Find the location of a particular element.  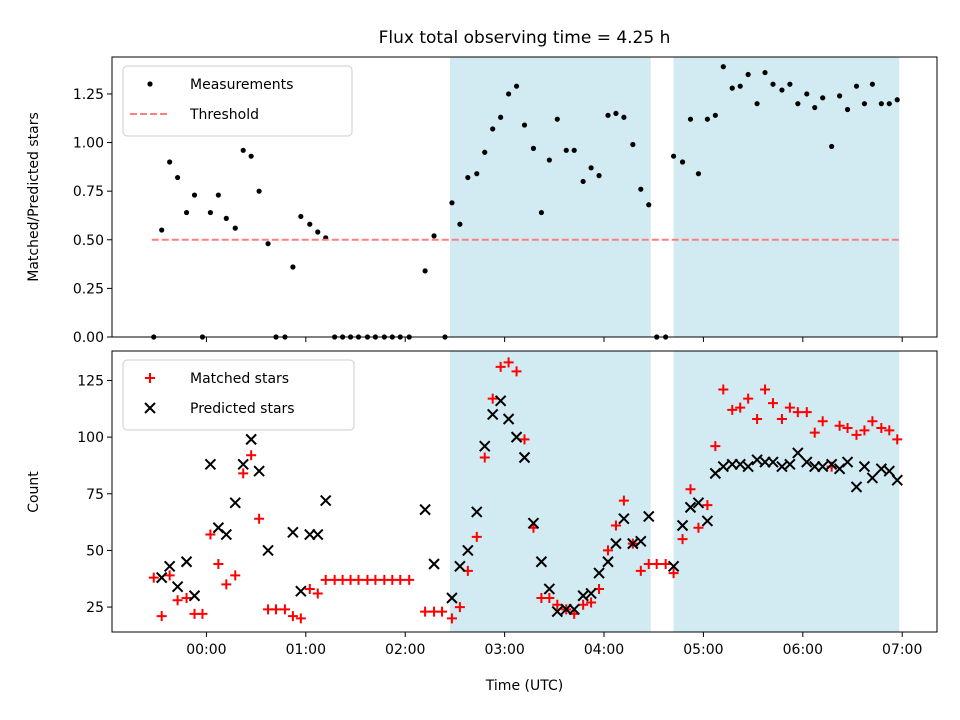

y-tick-label: 1.00 is located at coordinates (88, 144).